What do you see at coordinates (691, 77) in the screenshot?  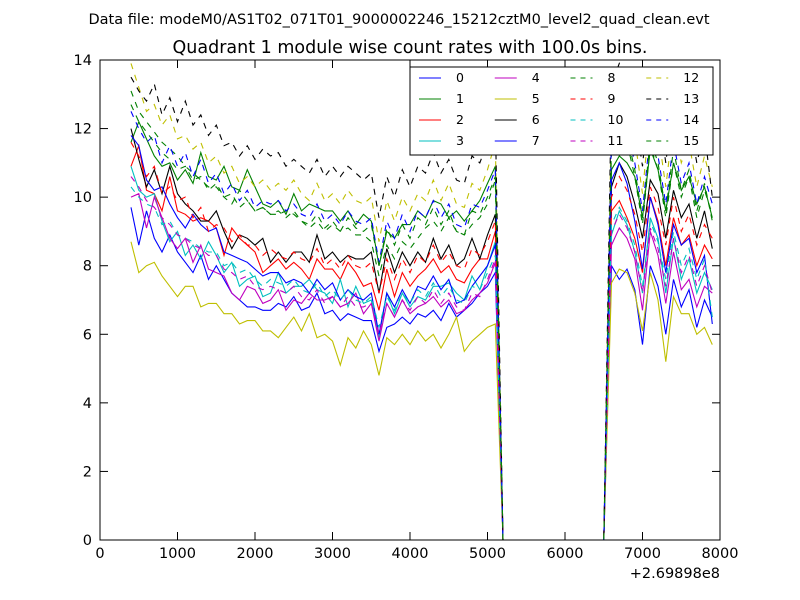 I see `legend-label: 12` at bounding box center [691, 77].